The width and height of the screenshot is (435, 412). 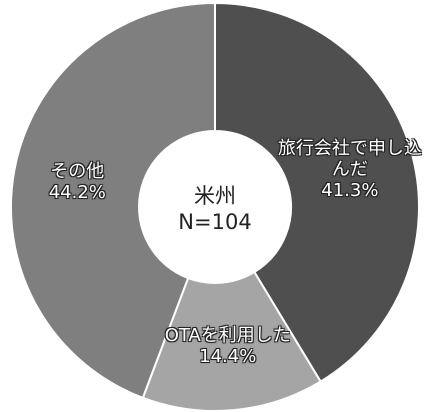 What do you see at coordinates (350, 190) in the screenshot?
I see `value-label: 41.3%` at bounding box center [350, 190].